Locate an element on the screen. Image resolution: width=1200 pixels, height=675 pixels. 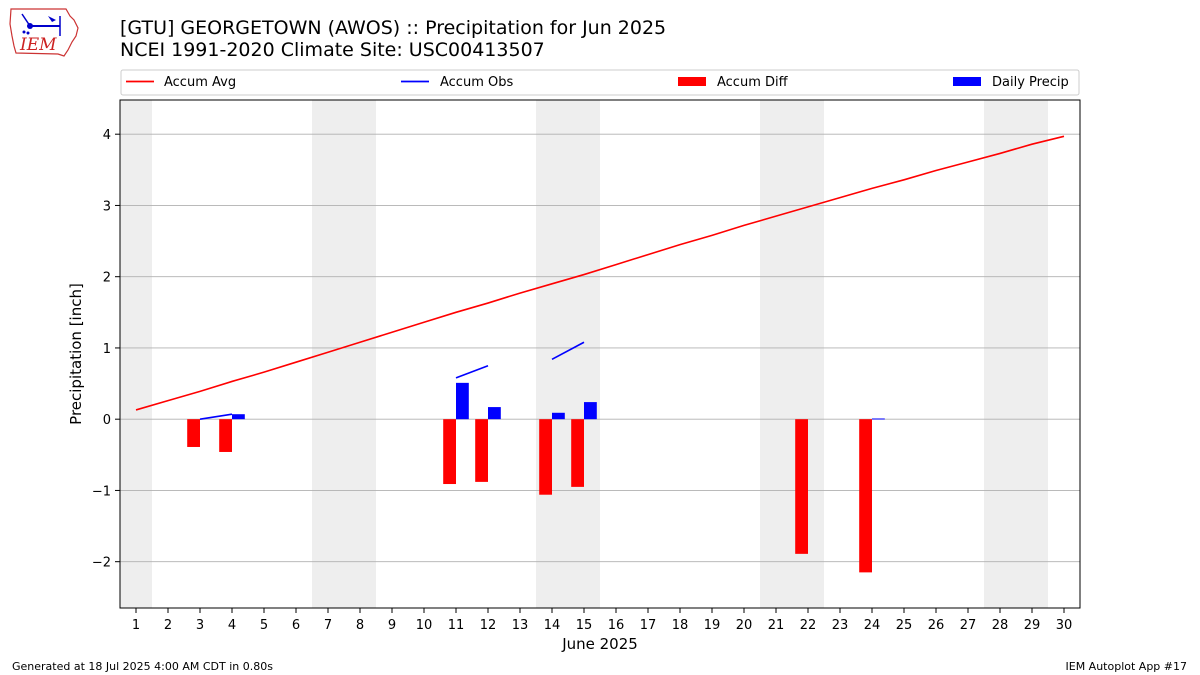
xtick-label-26: 26 is located at coordinates (936, 625).